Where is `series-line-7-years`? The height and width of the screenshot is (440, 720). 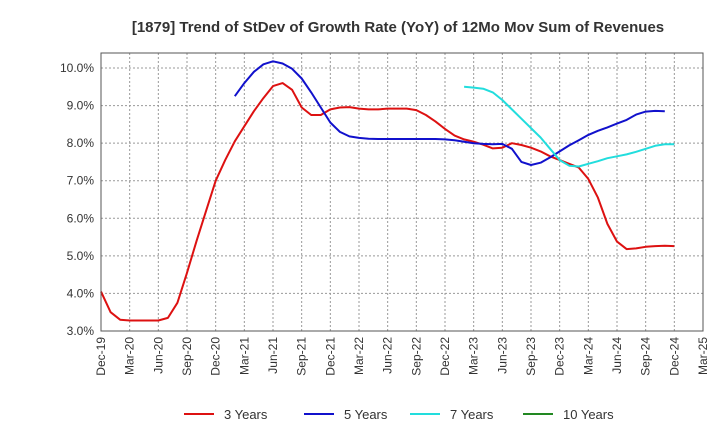 series-line-7-years is located at coordinates (569, 126).